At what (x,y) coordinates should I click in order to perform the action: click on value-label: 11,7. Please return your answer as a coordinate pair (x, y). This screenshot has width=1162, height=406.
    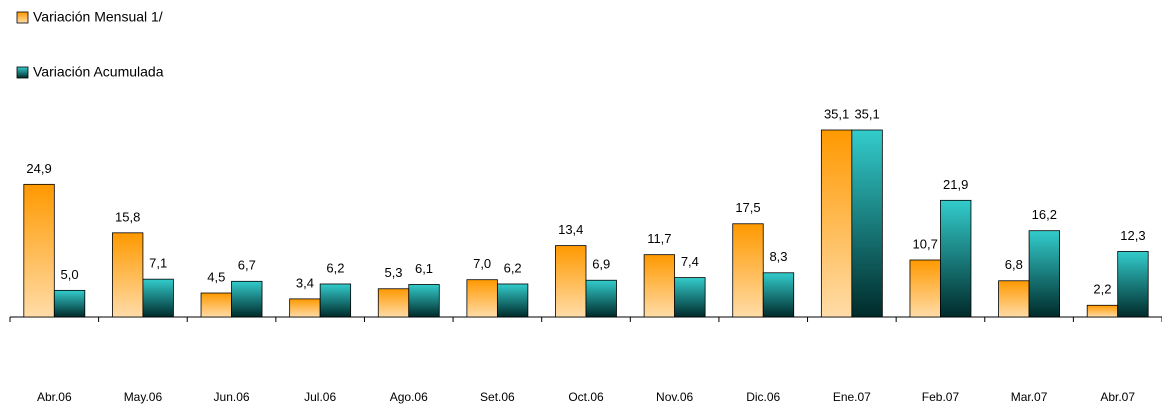
    Looking at the image, I should click on (659, 238).